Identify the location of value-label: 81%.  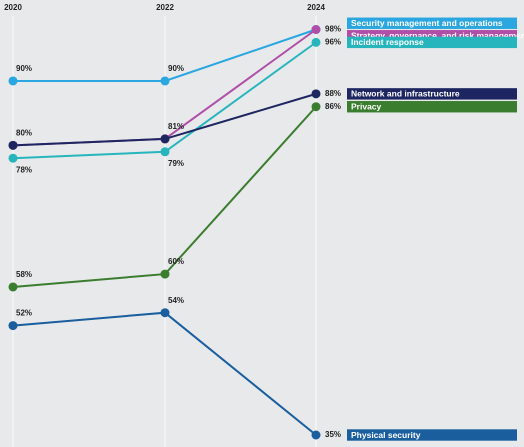
(176, 126).